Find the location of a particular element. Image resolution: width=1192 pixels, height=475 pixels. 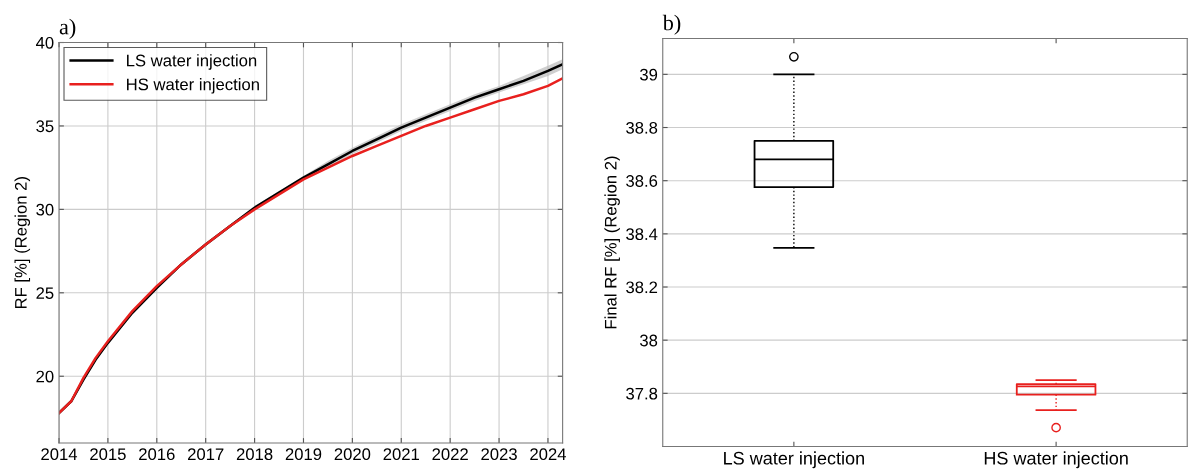

y-tick-label: 40 is located at coordinates (44, 42).